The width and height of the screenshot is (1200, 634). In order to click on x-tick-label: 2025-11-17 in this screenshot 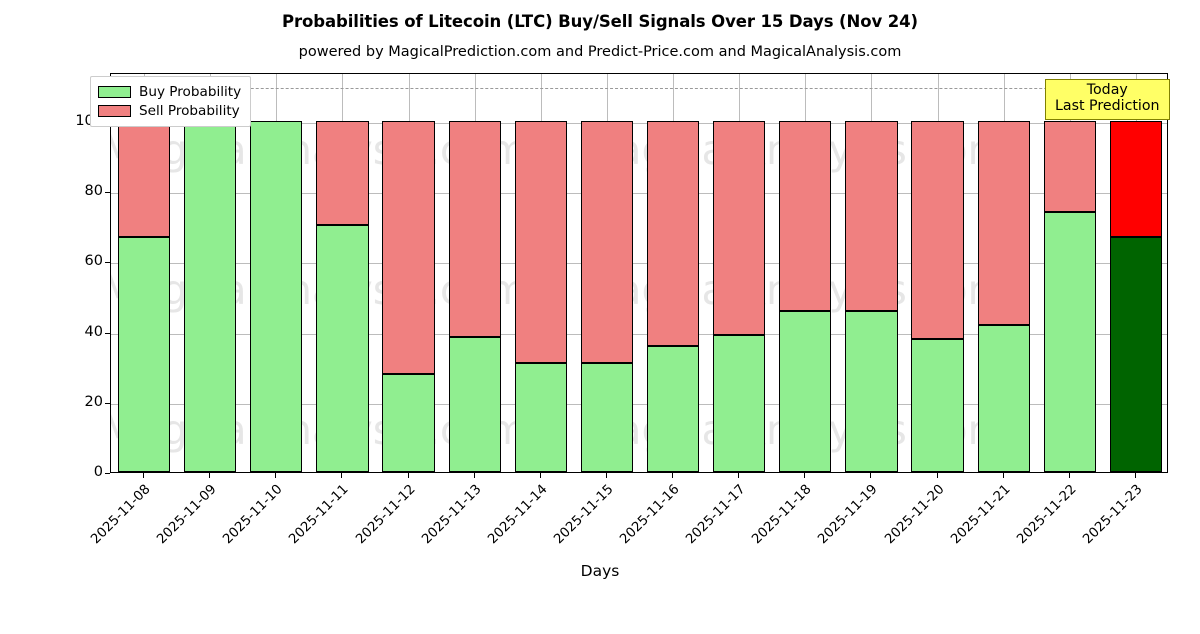, I will do `click(716, 515)`.